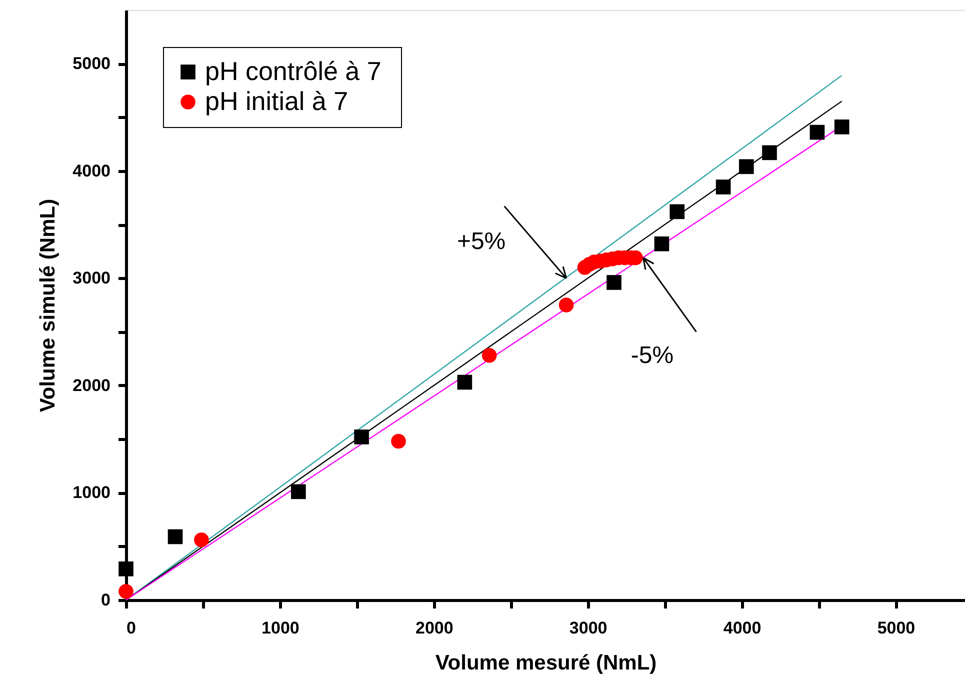 The image size is (965, 688). What do you see at coordinates (588, 628) in the screenshot?
I see `x-tick-label: 3000` at bounding box center [588, 628].